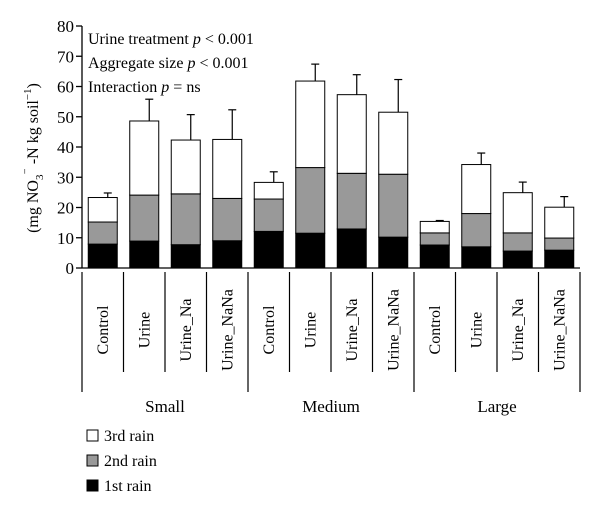  Describe the element at coordinates (191, 63) in the screenshot. I see `stat-annotation-var-1: p` at that location.